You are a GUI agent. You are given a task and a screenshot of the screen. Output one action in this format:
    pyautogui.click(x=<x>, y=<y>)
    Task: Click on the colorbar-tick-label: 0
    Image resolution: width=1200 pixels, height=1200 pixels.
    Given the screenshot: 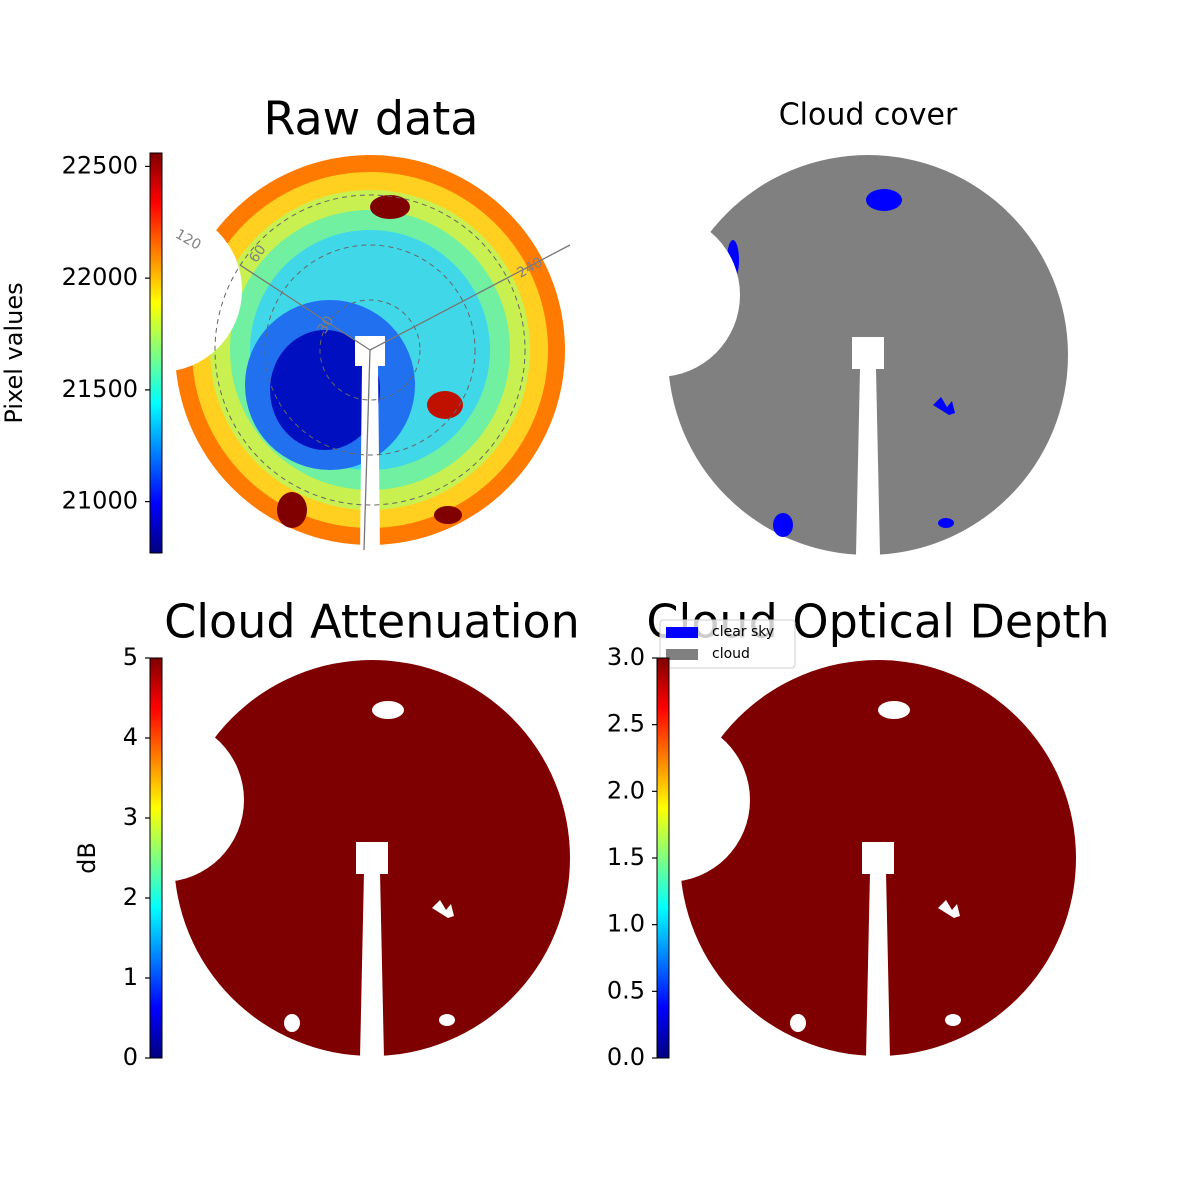 What is the action you would take?
    pyautogui.click(x=130, y=1057)
    